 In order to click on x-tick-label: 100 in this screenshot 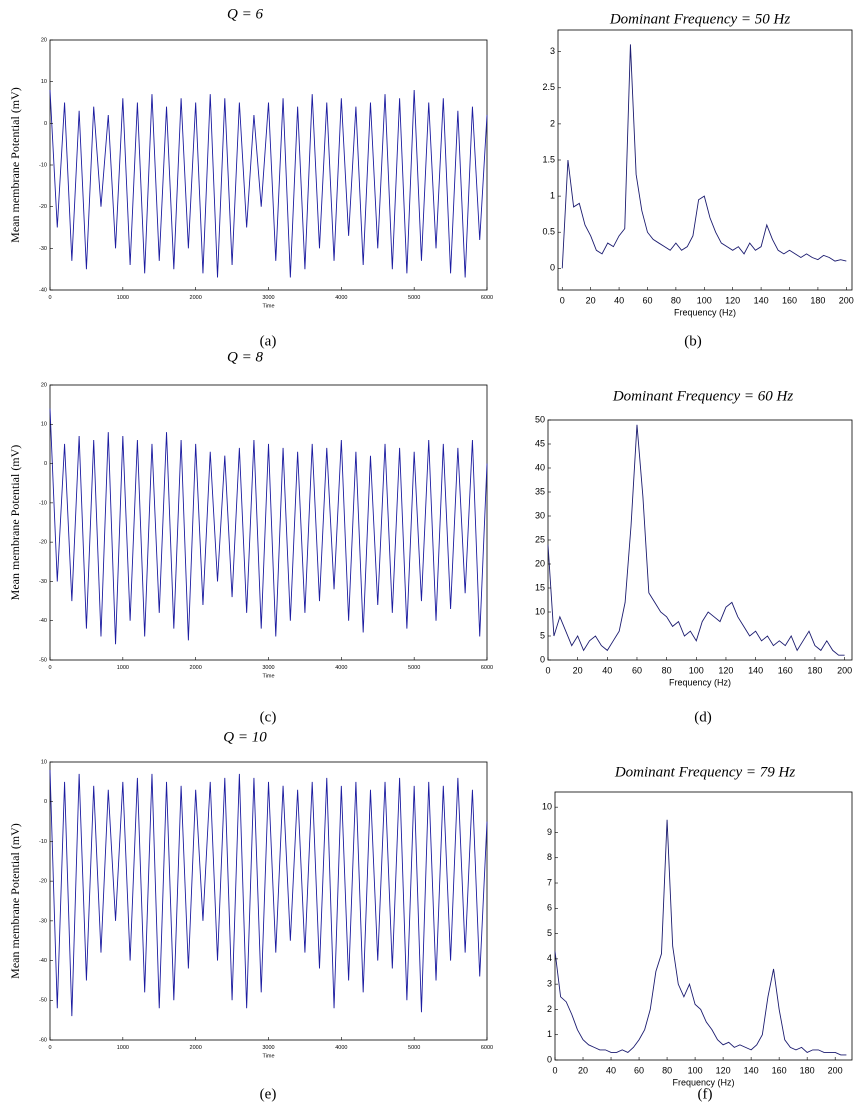, I will do `click(696, 670)`.